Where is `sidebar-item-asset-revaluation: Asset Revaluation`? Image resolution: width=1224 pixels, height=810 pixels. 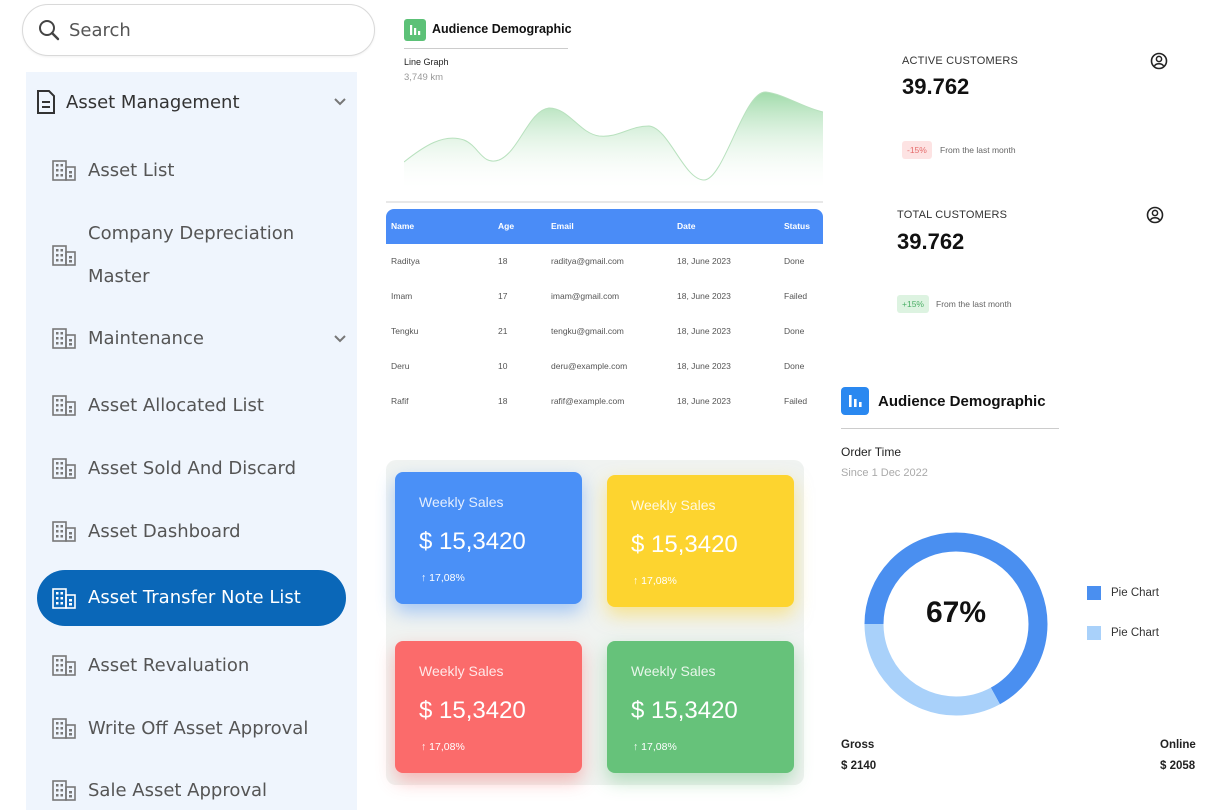 sidebar-item-asset-revaluation: Asset Revaluation is located at coordinates (191, 665).